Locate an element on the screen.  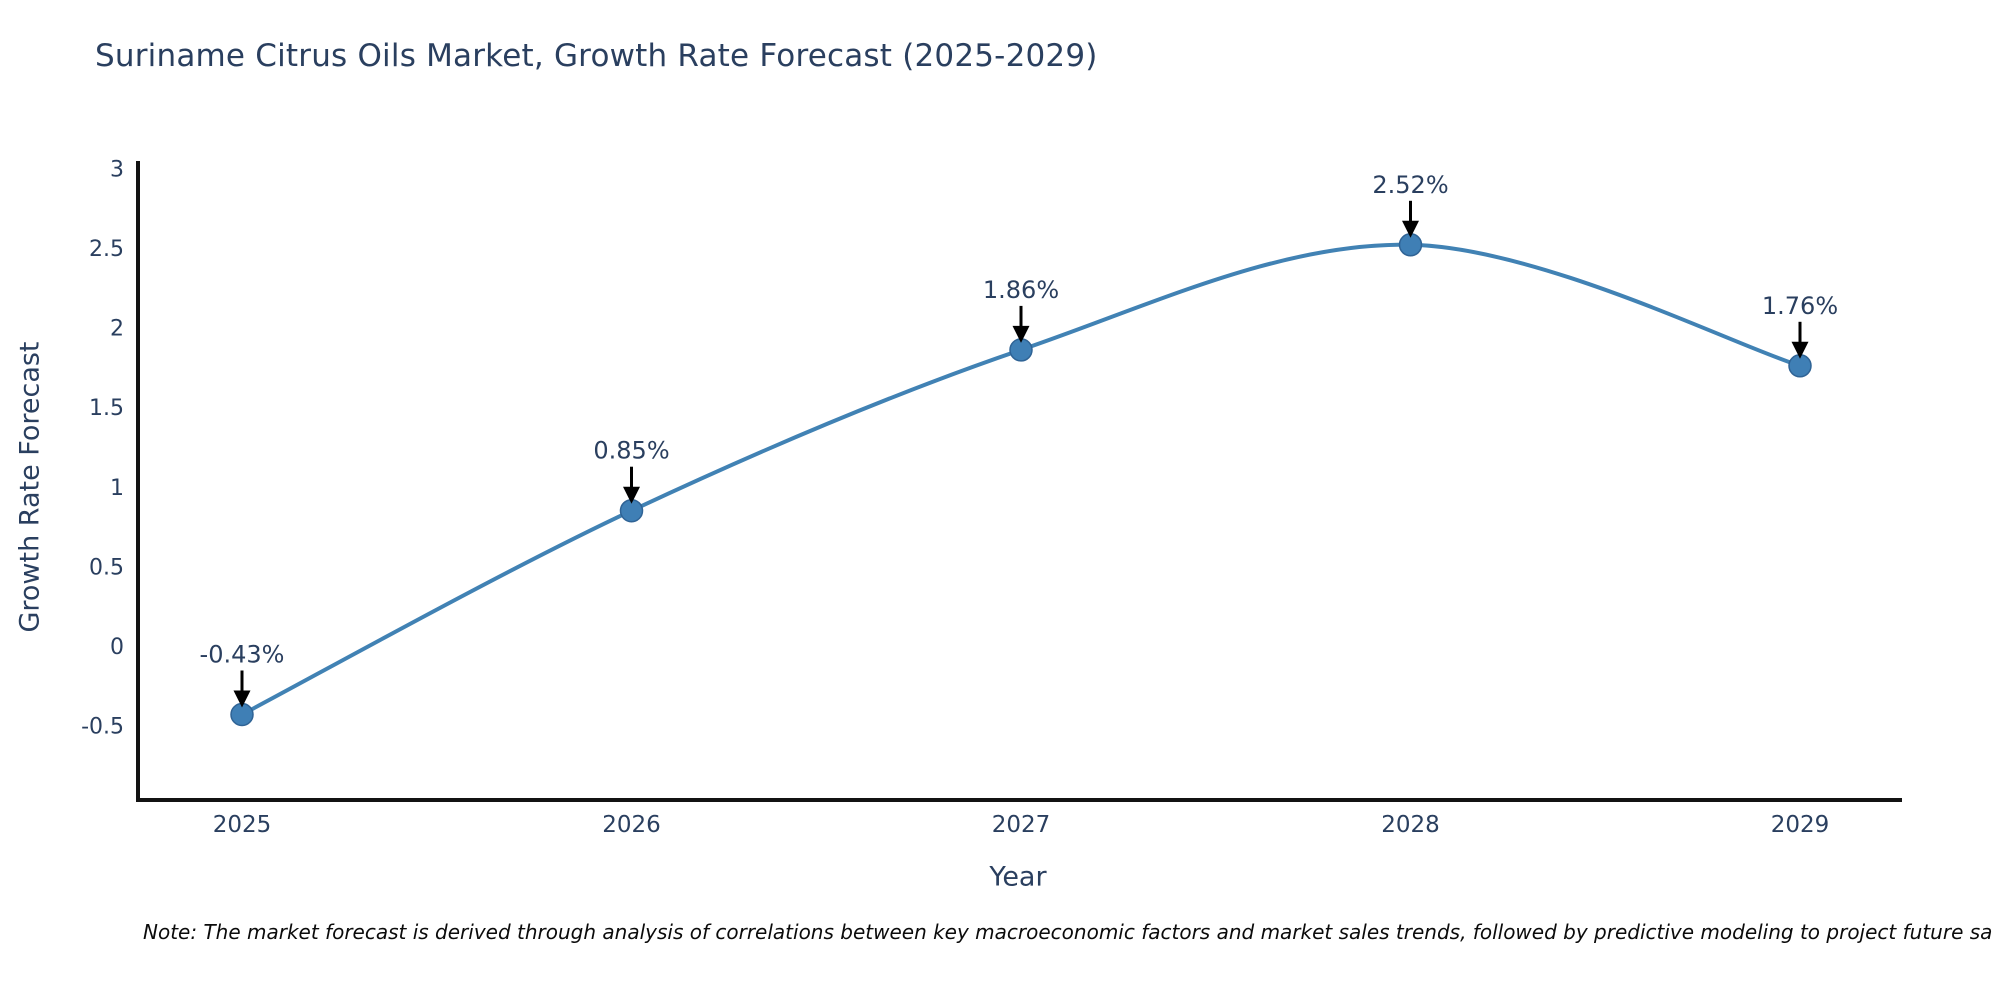
data-point-value-label: 0.85% is located at coordinates (631, 451).